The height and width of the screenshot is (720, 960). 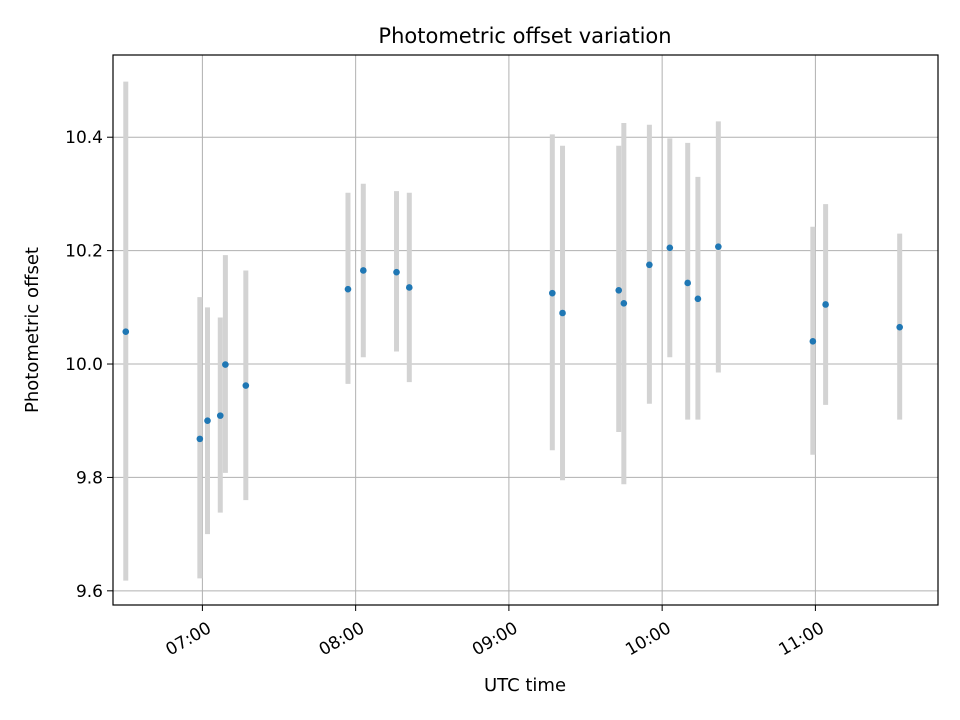 I want to click on y-tick-label: 10.0, so click(x=84, y=365).